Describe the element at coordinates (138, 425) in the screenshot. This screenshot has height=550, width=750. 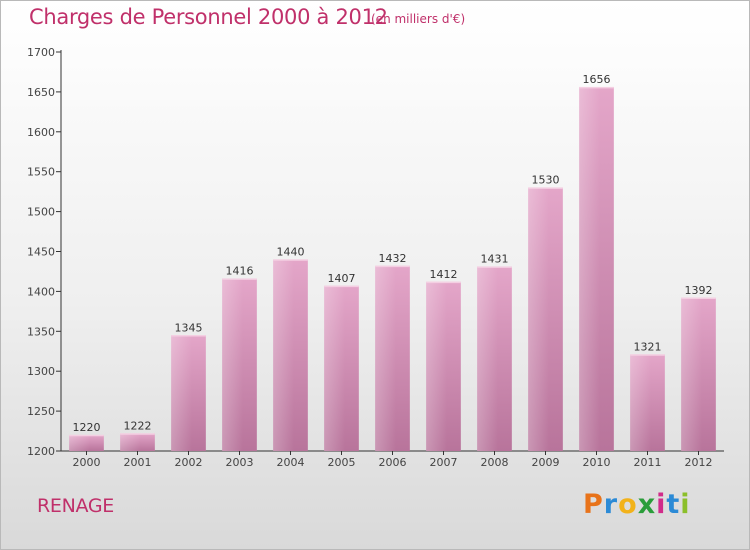
I see `value-label-2001: 1222` at that location.